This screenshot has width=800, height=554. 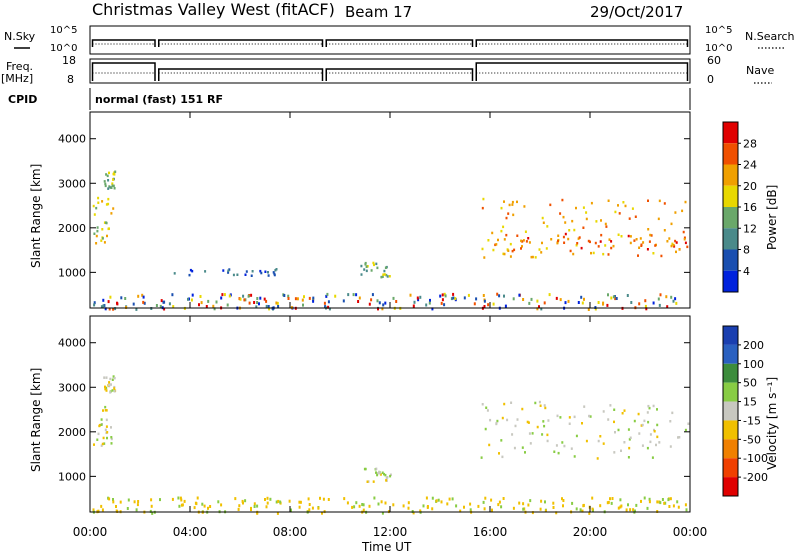 I want to click on freq-series, so click(x=390, y=71).